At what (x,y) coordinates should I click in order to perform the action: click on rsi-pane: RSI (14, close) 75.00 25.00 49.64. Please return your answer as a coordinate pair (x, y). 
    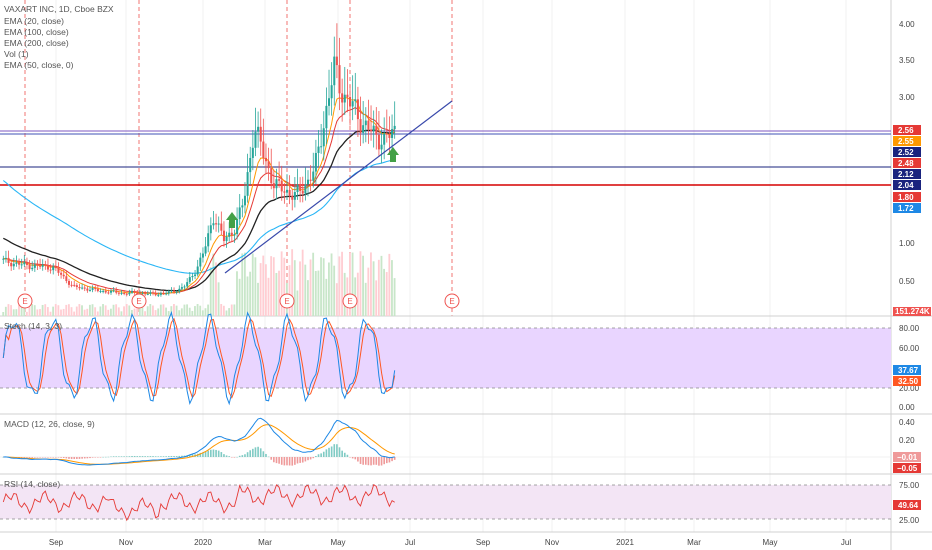
    Looking at the image, I should click on (460, 502).